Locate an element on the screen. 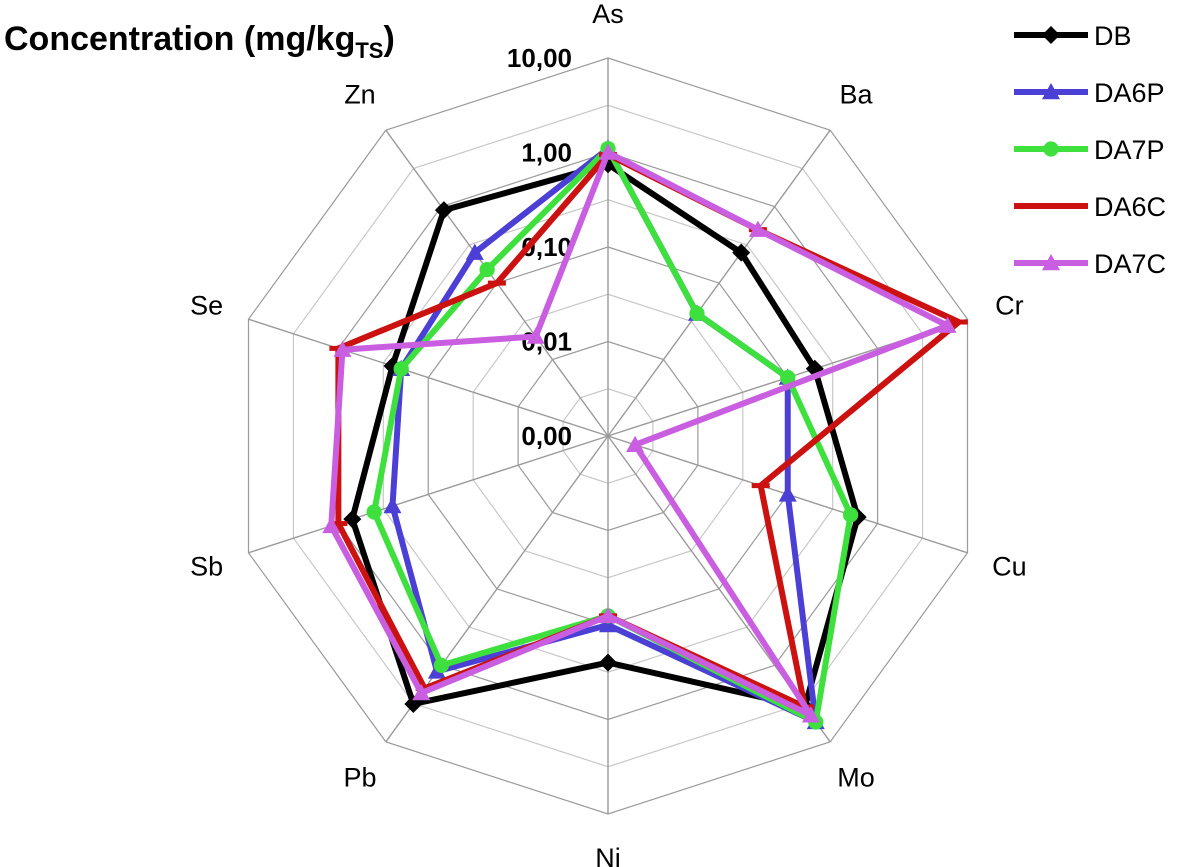 Image resolution: width=1183 pixels, height=867 pixels. axis-label-zn: Zn is located at coordinates (360, 95).